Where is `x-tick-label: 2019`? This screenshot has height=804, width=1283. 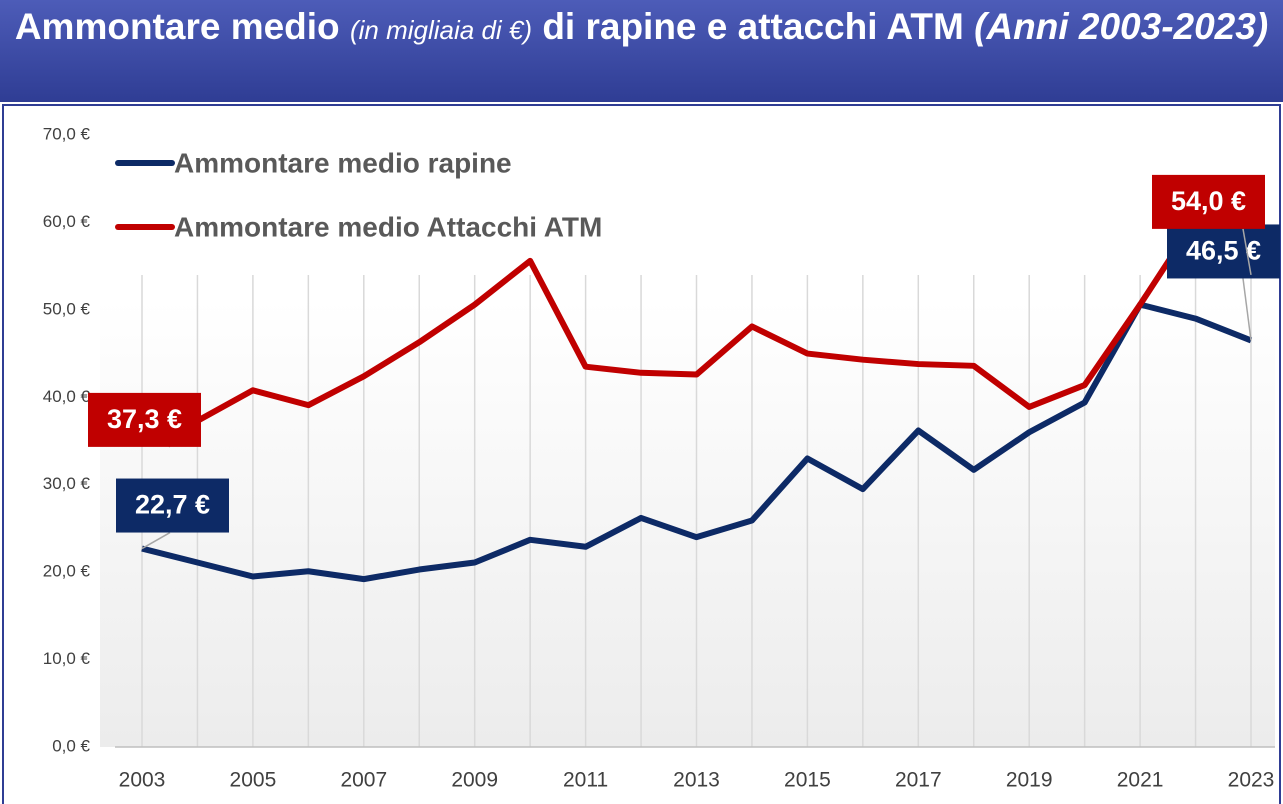
x-tick-label: 2019 is located at coordinates (1029, 780).